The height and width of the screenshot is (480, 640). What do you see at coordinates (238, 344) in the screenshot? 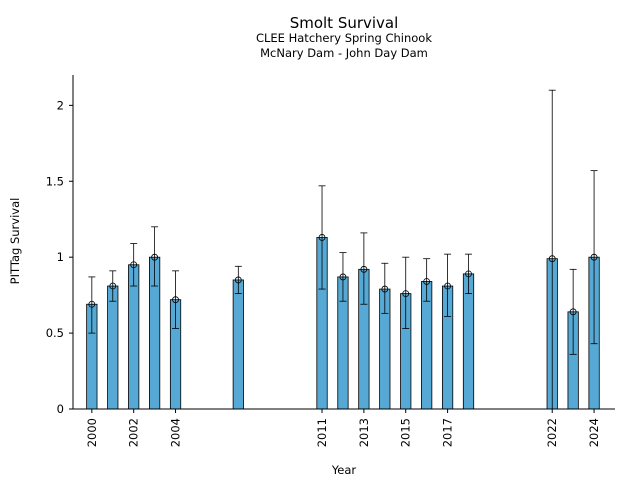
I see `bar-2007` at bounding box center [238, 344].